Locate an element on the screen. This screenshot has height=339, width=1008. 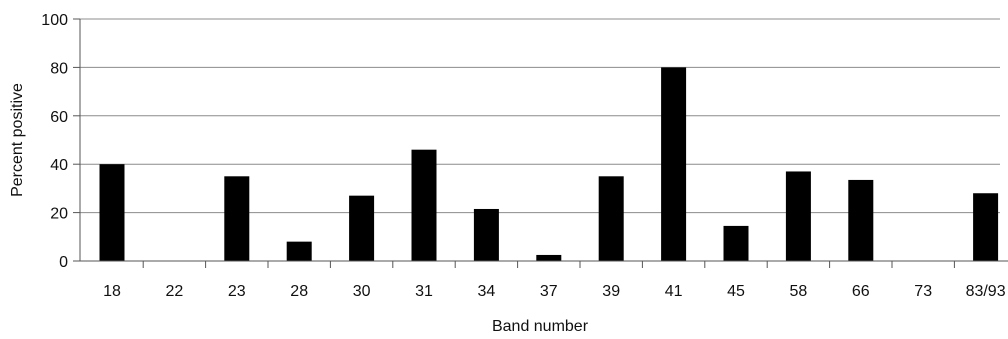
x-tick-label: 37 is located at coordinates (549, 291).